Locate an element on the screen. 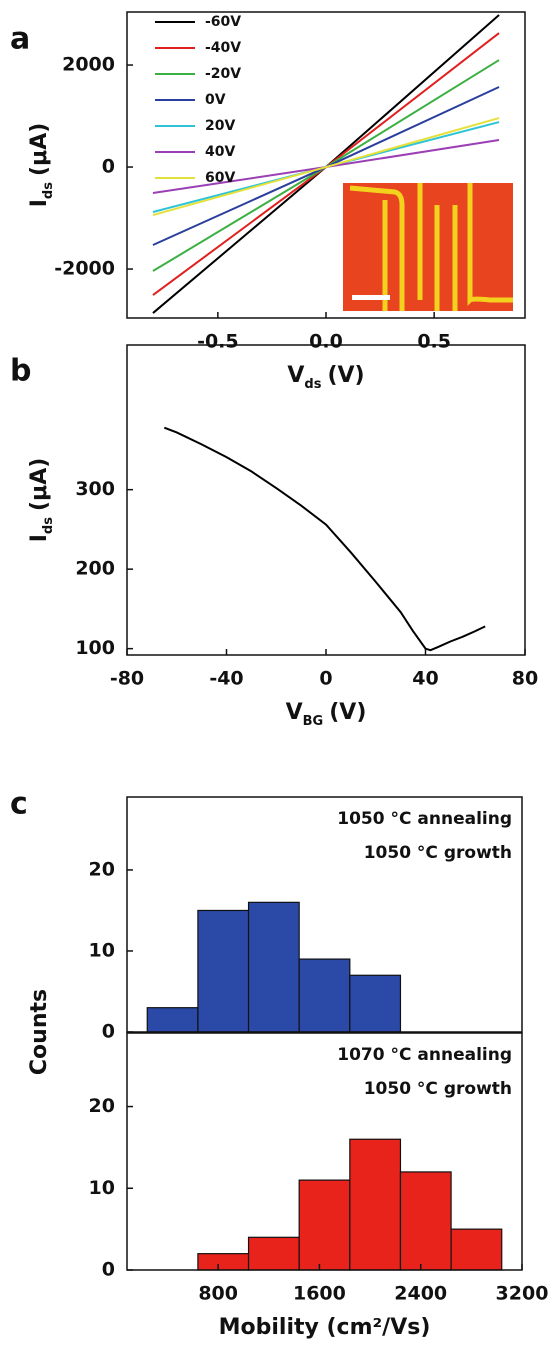 The height and width of the screenshot is (1351, 552). x-tick-label: 40 is located at coordinates (425, 679).